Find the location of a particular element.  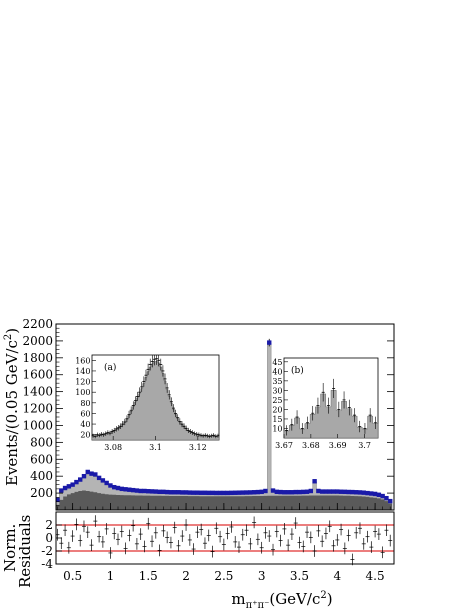

inset-a-y-tick-label: 140 is located at coordinates (82, 371).